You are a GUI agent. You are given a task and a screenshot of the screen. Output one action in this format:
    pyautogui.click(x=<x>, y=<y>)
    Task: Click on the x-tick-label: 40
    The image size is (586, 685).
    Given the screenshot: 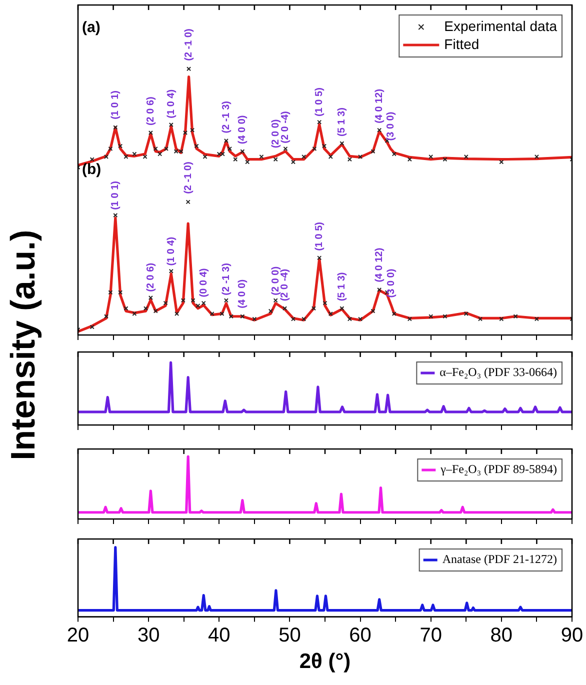 What is the action you would take?
    pyautogui.click(x=219, y=635)
    